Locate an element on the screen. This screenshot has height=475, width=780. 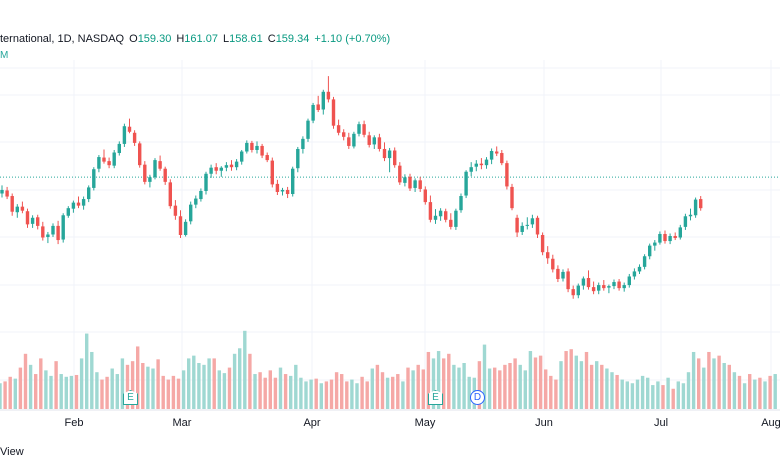
change-value: +1.10 (+0.70%) is located at coordinates (352, 39).